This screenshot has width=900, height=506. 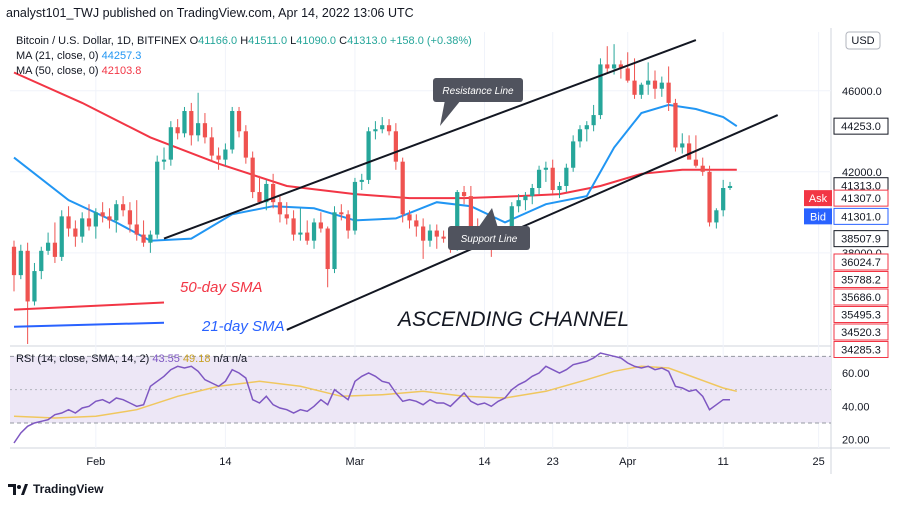 I want to click on sma21-annotation: 21-day SMA, so click(x=243, y=326).